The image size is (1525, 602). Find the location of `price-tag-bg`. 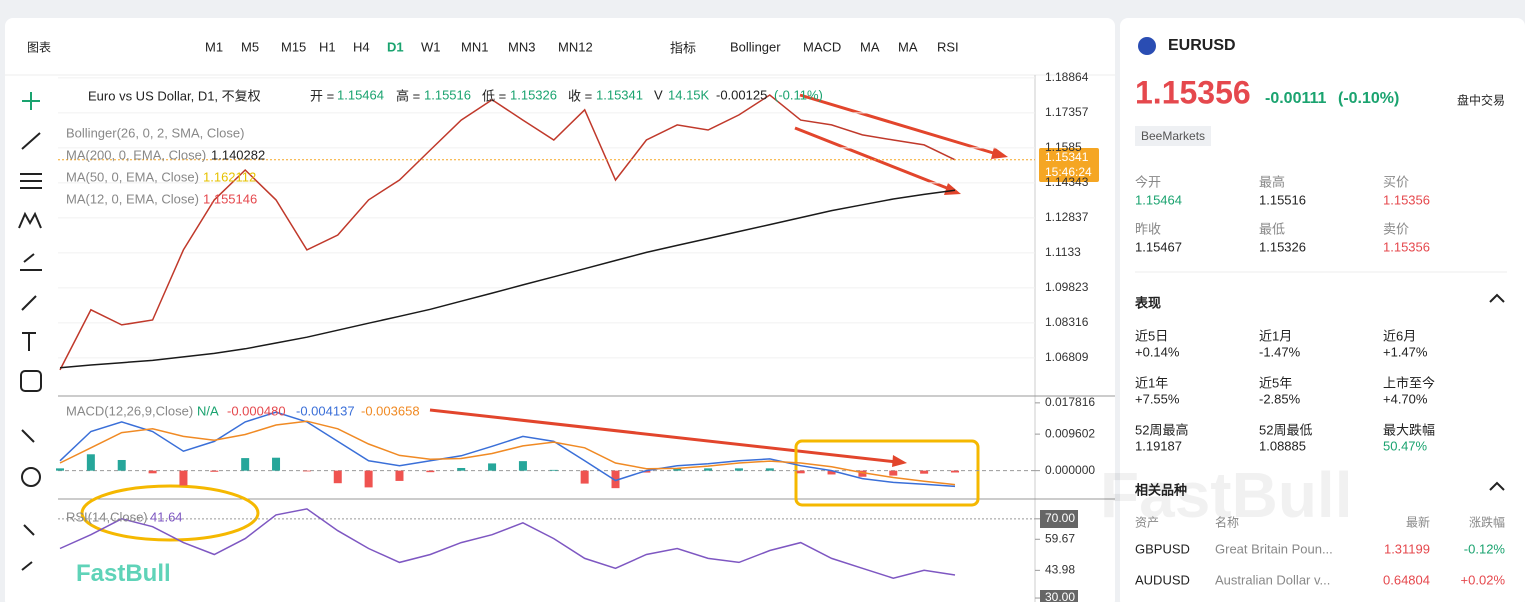

price-tag-bg is located at coordinates (1069, 165).